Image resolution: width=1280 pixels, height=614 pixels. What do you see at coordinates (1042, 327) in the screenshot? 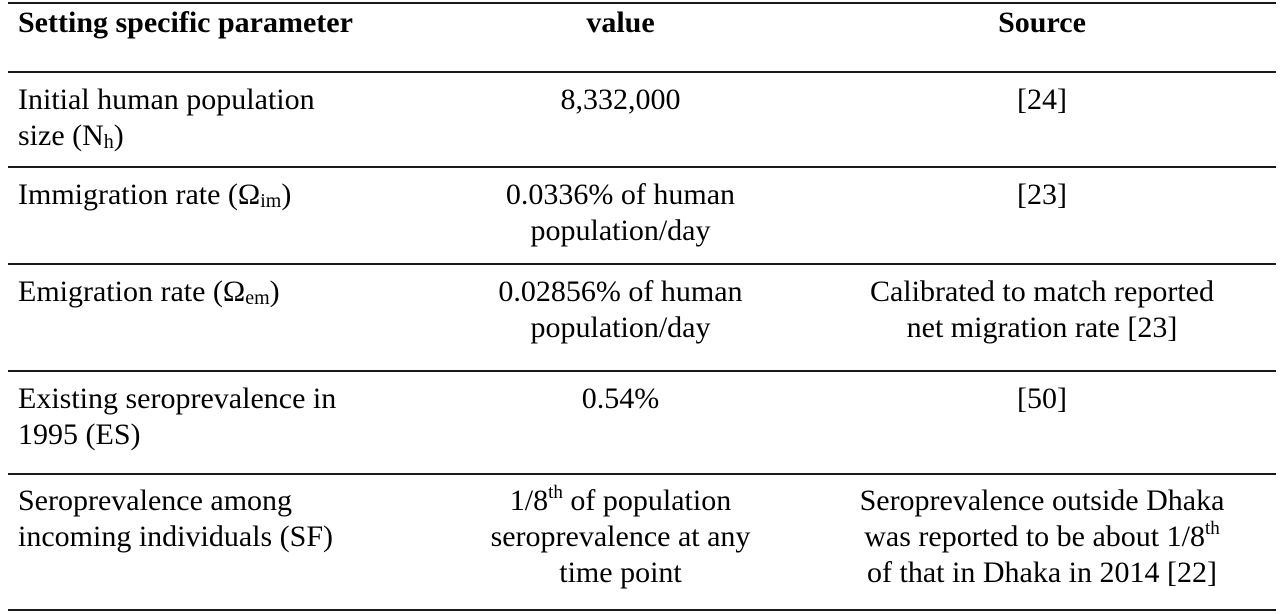
I see `source-text: net migration rate [23]` at bounding box center [1042, 327].